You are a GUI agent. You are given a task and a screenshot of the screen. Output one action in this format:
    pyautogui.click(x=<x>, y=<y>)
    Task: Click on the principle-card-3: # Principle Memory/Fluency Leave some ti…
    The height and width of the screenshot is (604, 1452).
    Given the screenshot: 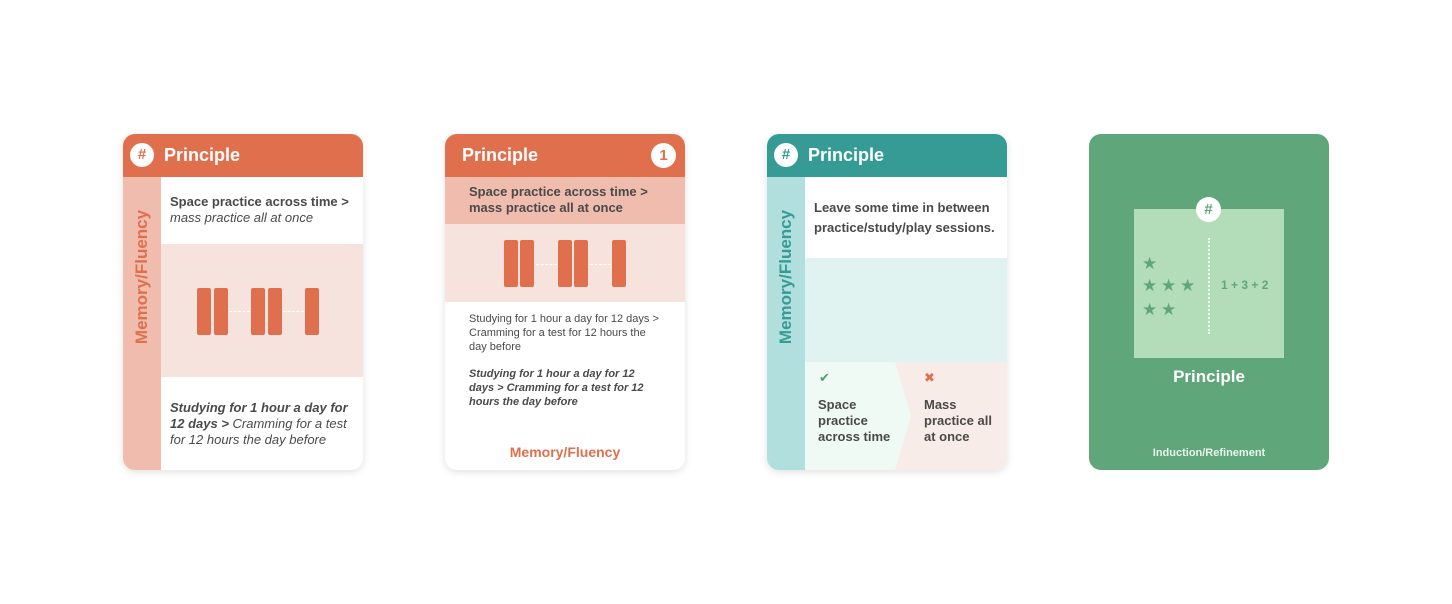 What is the action you would take?
    pyautogui.click(x=887, y=302)
    